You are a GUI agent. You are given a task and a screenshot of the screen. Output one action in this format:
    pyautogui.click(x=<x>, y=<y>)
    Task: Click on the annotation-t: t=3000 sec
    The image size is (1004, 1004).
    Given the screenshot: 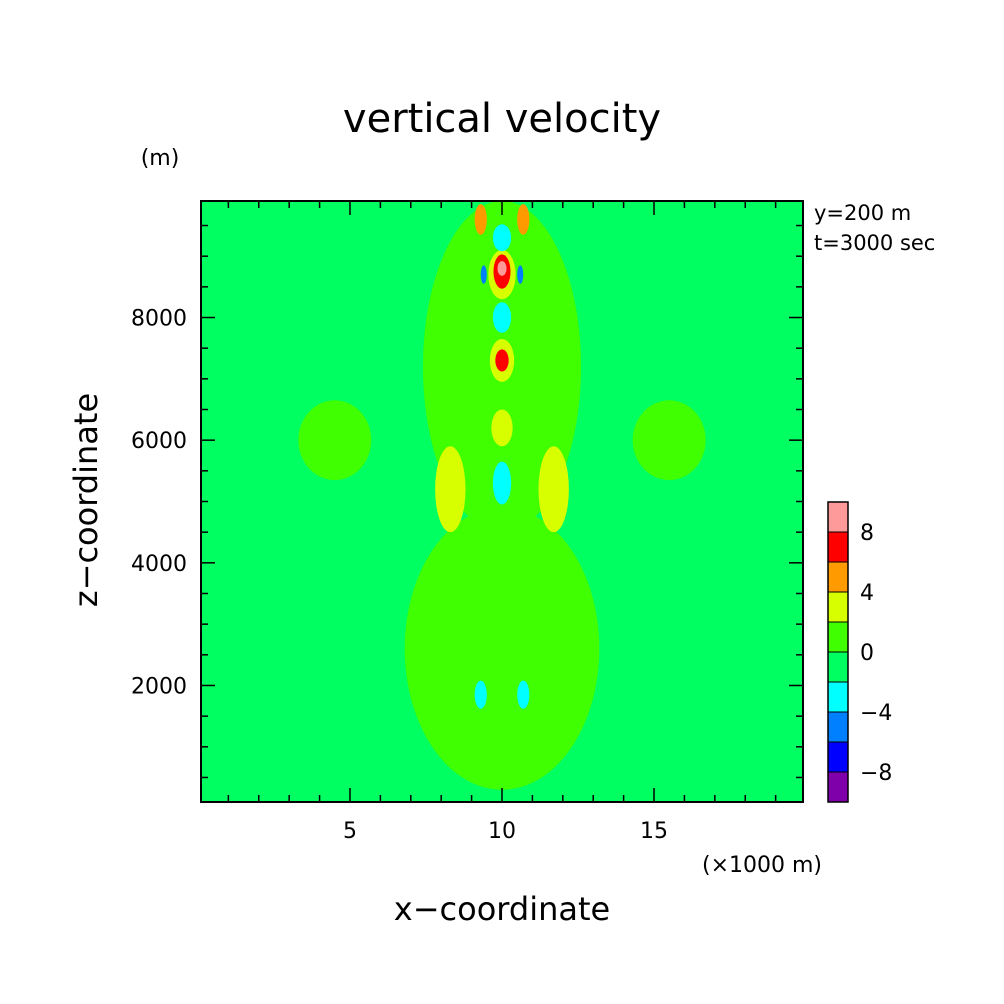 What is the action you would take?
    pyautogui.click(x=874, y=243)
    